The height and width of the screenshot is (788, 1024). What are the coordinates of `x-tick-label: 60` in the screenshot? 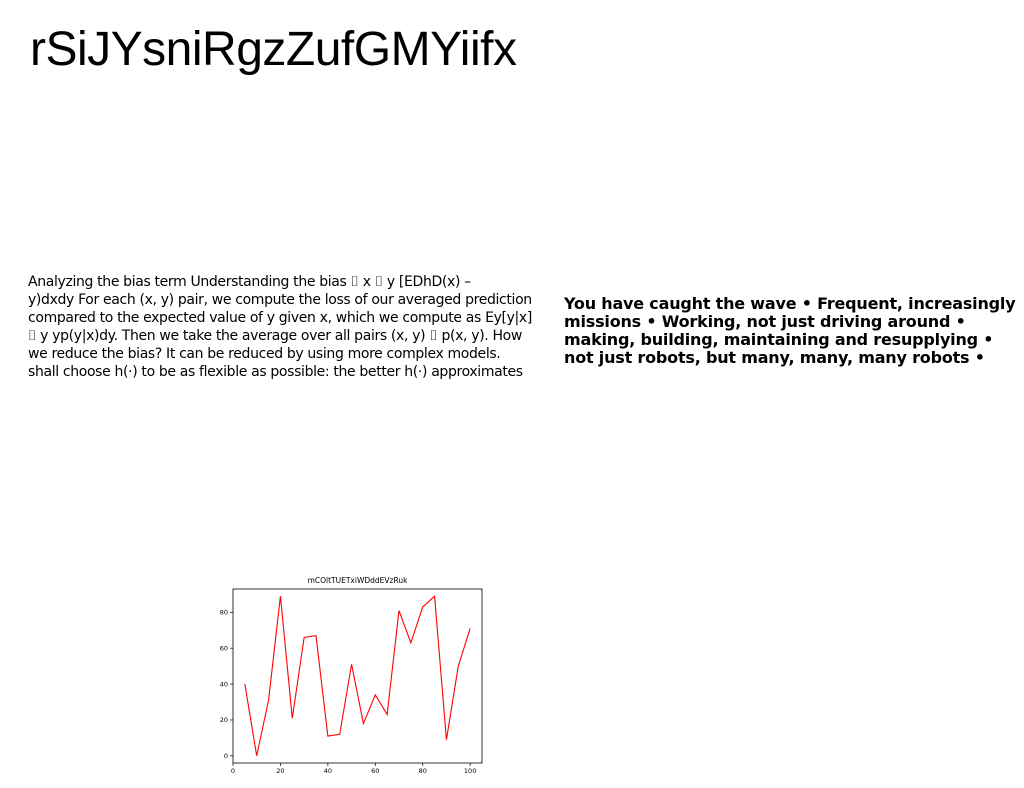 It's located at (375, 771).